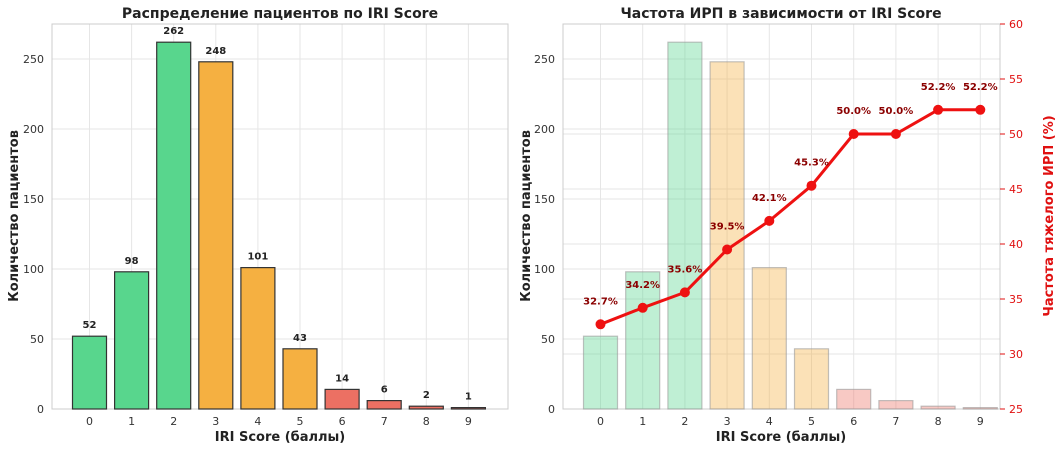 This screenshot has height=451, width=1064. I want to click on y2-tick-label: 30, so click(1016, 354).